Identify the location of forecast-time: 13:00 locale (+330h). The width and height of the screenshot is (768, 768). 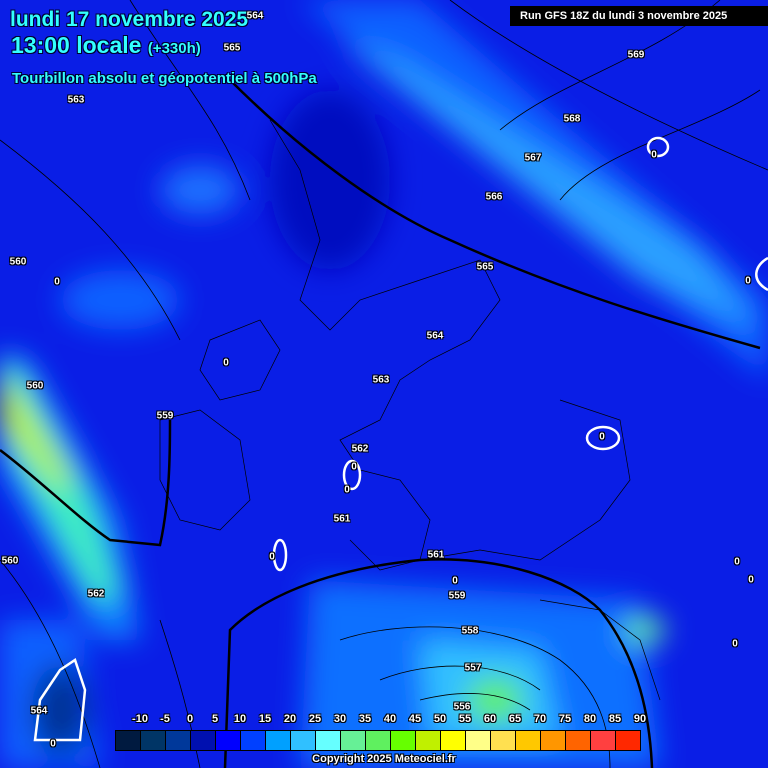
(106, 45).